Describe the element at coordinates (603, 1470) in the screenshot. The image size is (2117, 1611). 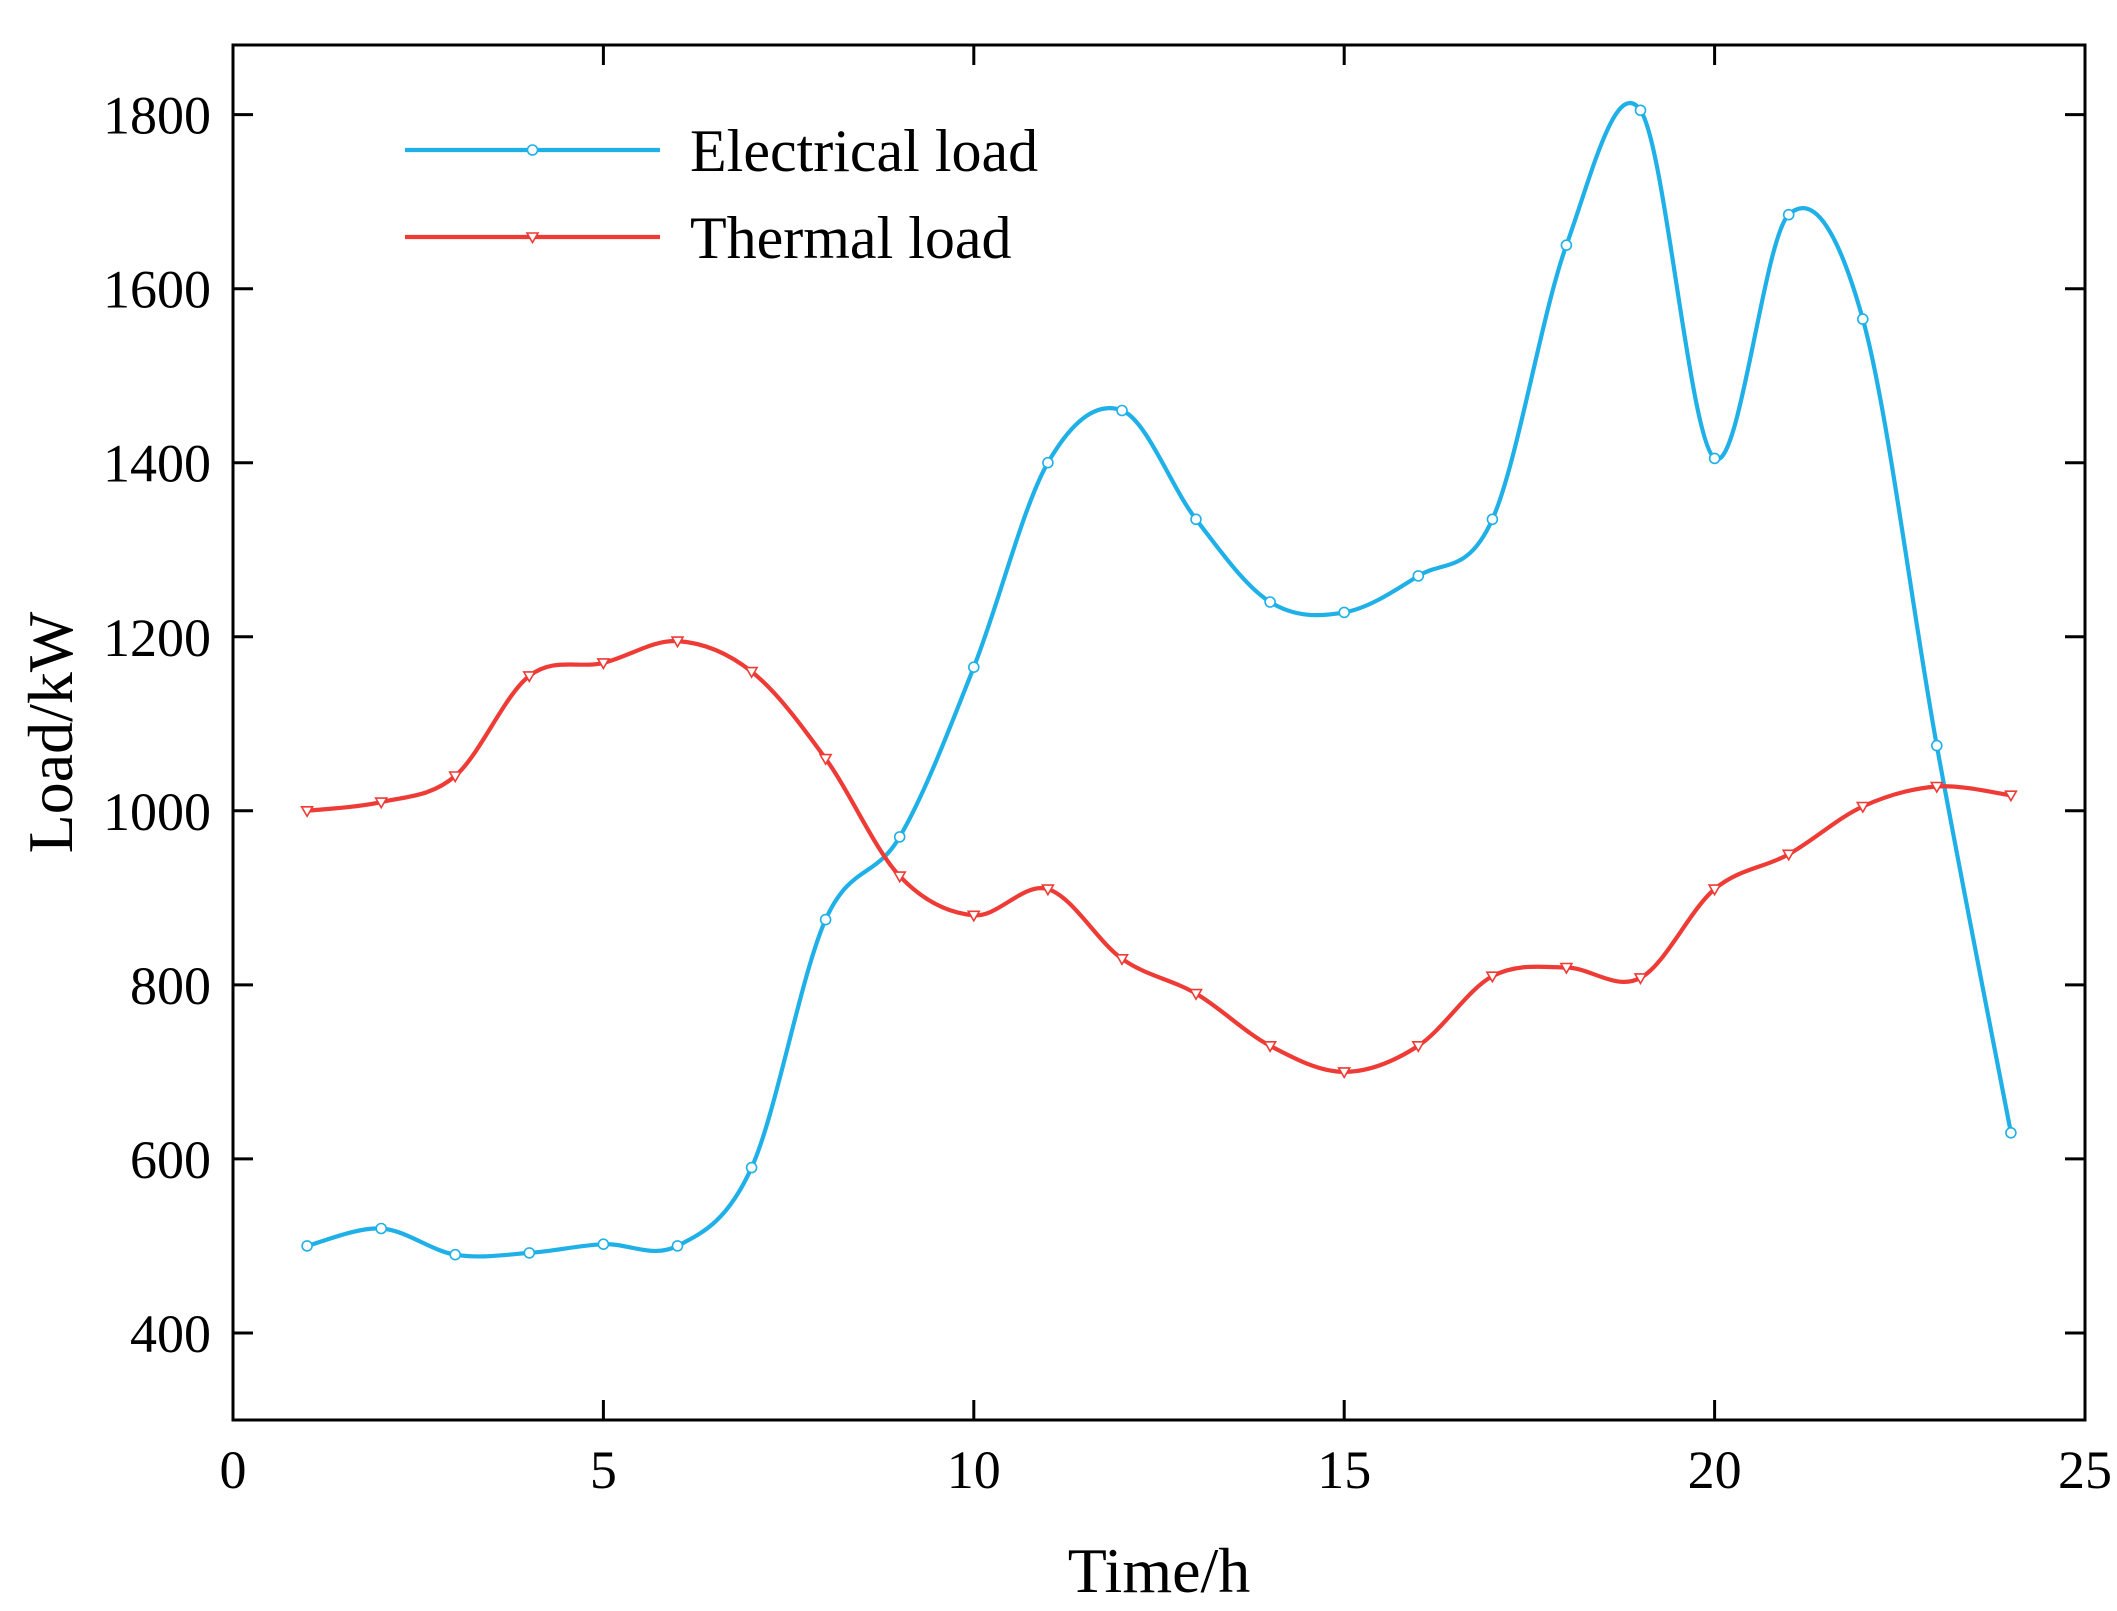
I see `x-axis-tick-label: 5` at that location.